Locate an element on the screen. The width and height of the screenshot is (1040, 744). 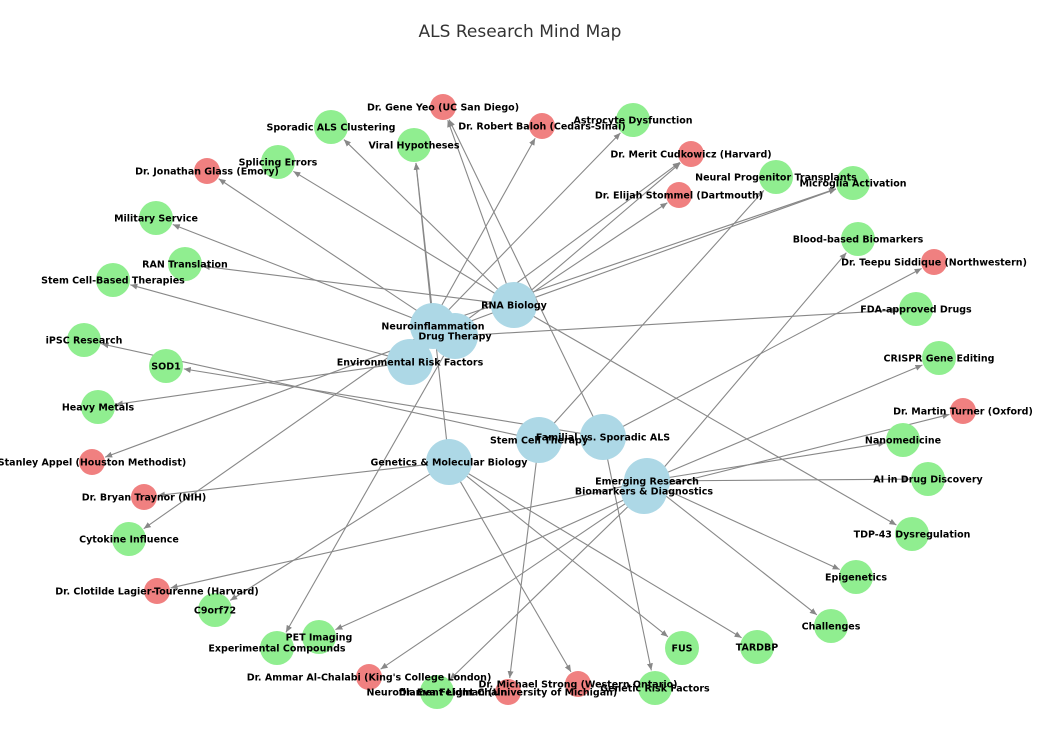
edge-drug-glass is located at coordinates (329, 252).